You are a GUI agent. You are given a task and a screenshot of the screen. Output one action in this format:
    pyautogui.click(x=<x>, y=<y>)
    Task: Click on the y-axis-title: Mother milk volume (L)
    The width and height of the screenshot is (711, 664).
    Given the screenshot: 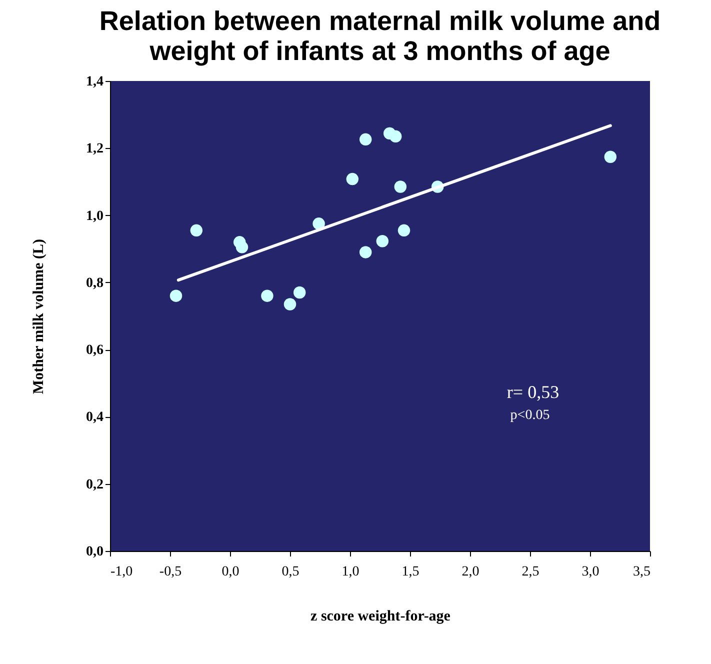 What is the action you would take?
    pyautogui.click(x=39, y=316)
    